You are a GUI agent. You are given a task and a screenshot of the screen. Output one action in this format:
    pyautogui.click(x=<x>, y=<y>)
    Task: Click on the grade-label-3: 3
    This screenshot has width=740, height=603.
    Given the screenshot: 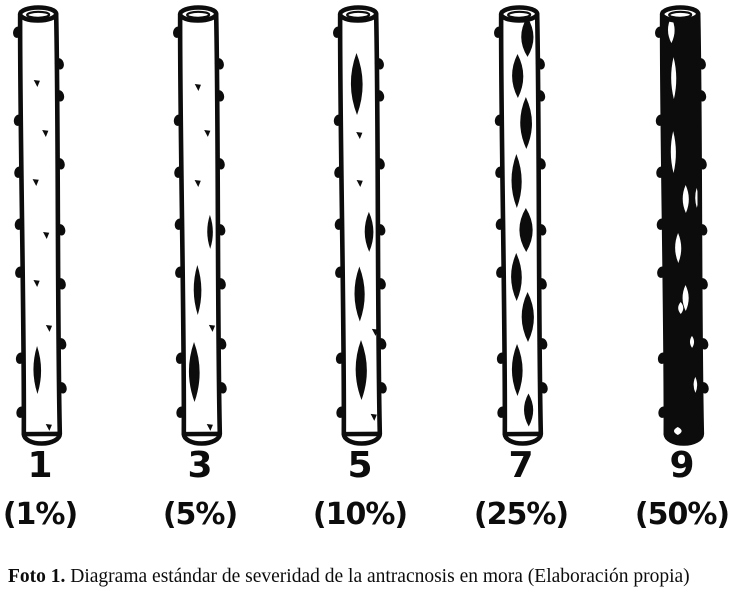 What is the action you would take?
    pyautogui.click(x=200, y=465)
    